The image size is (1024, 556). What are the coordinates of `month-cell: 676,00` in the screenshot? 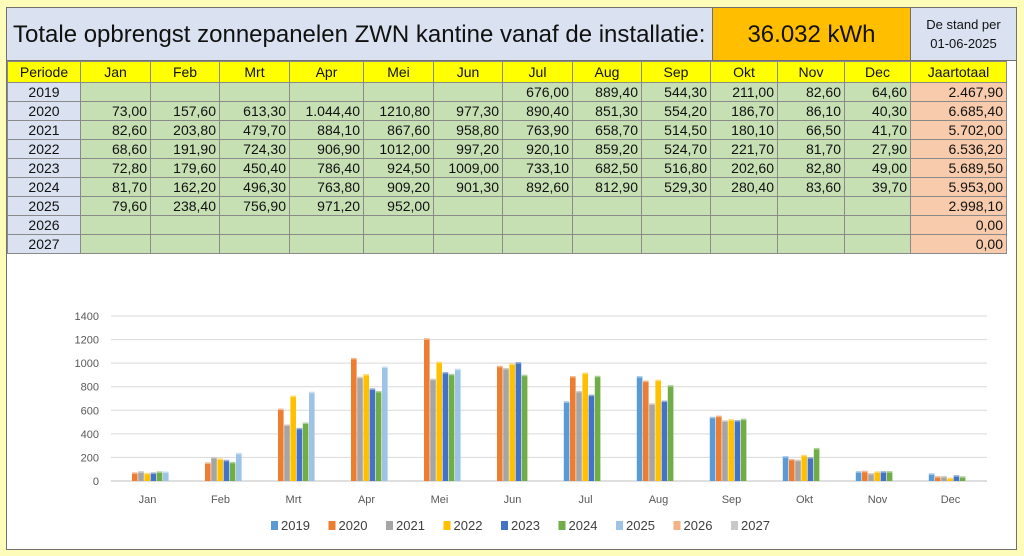 It's located at (537, 92).